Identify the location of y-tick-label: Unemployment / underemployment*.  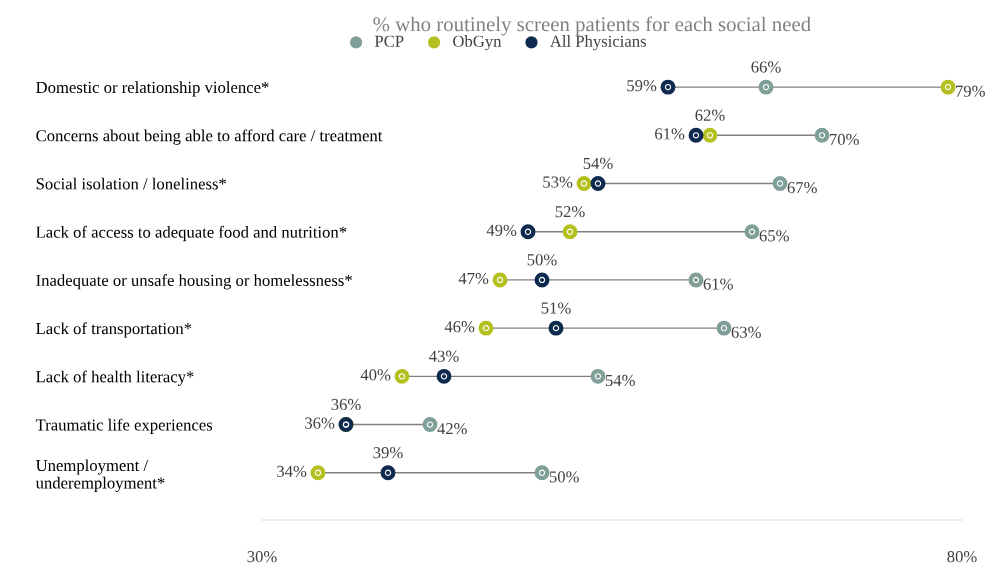
(100, 476).